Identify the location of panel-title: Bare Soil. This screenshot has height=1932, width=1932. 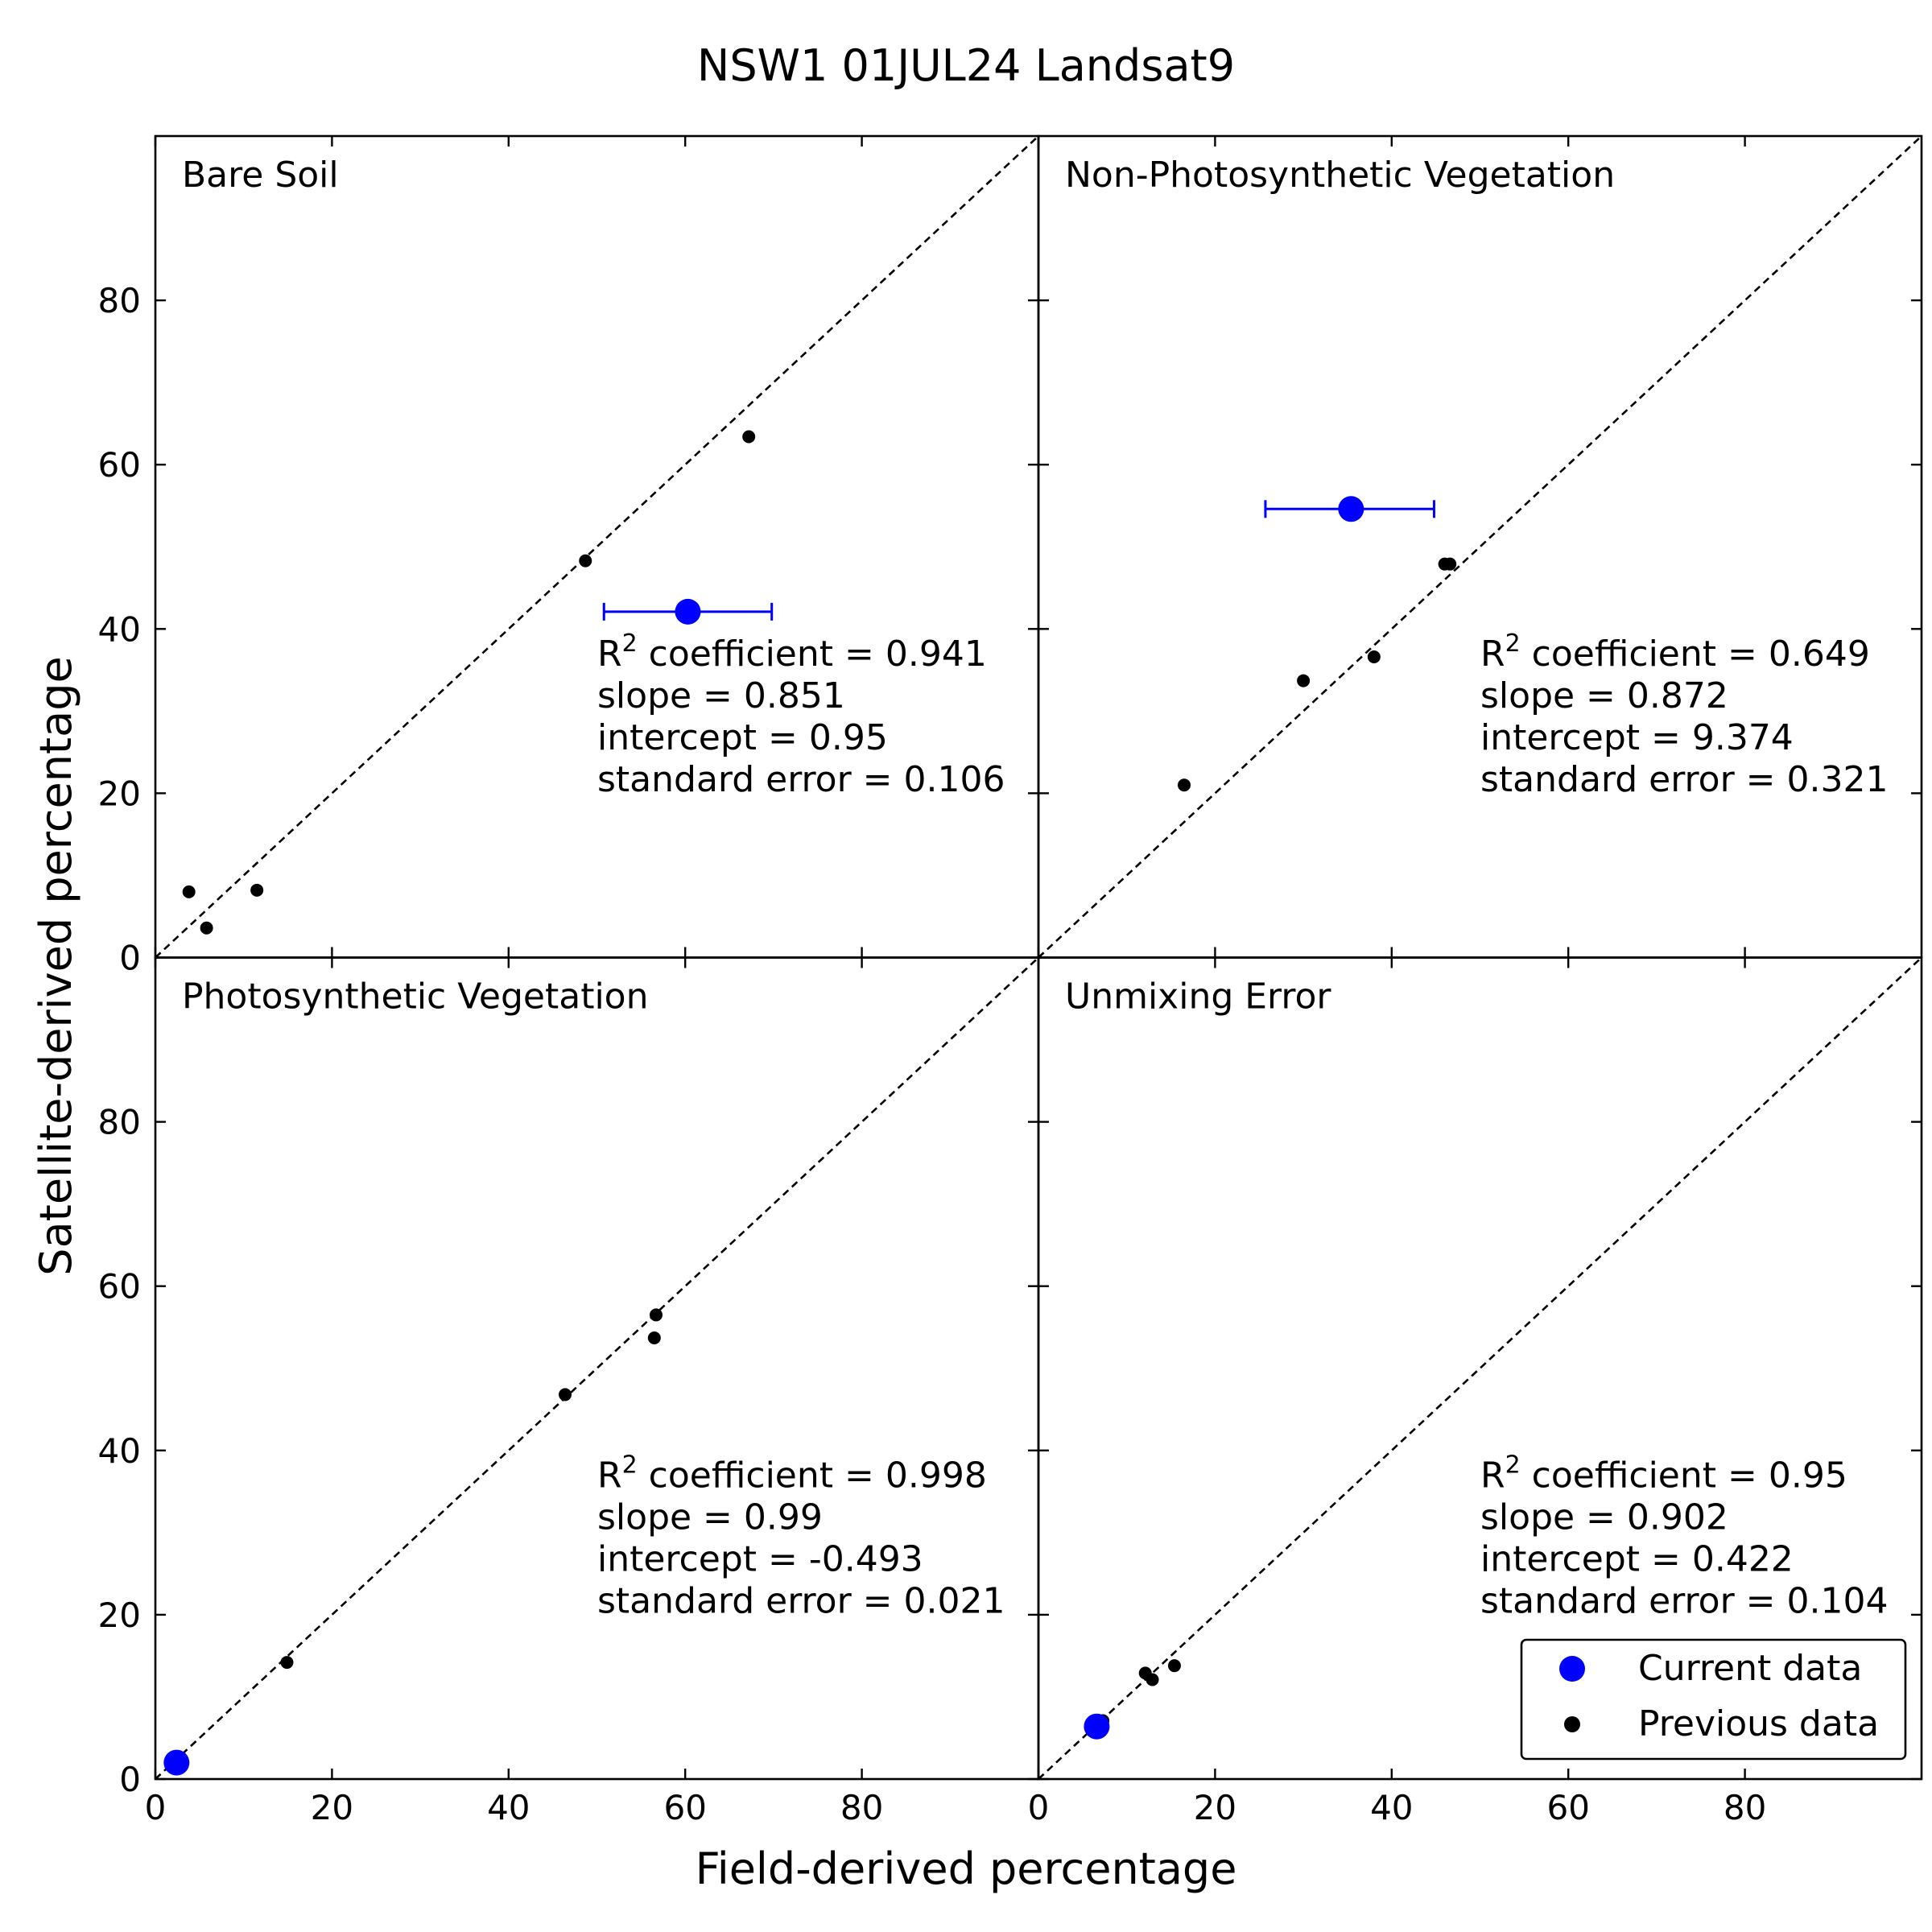
(260, 175).